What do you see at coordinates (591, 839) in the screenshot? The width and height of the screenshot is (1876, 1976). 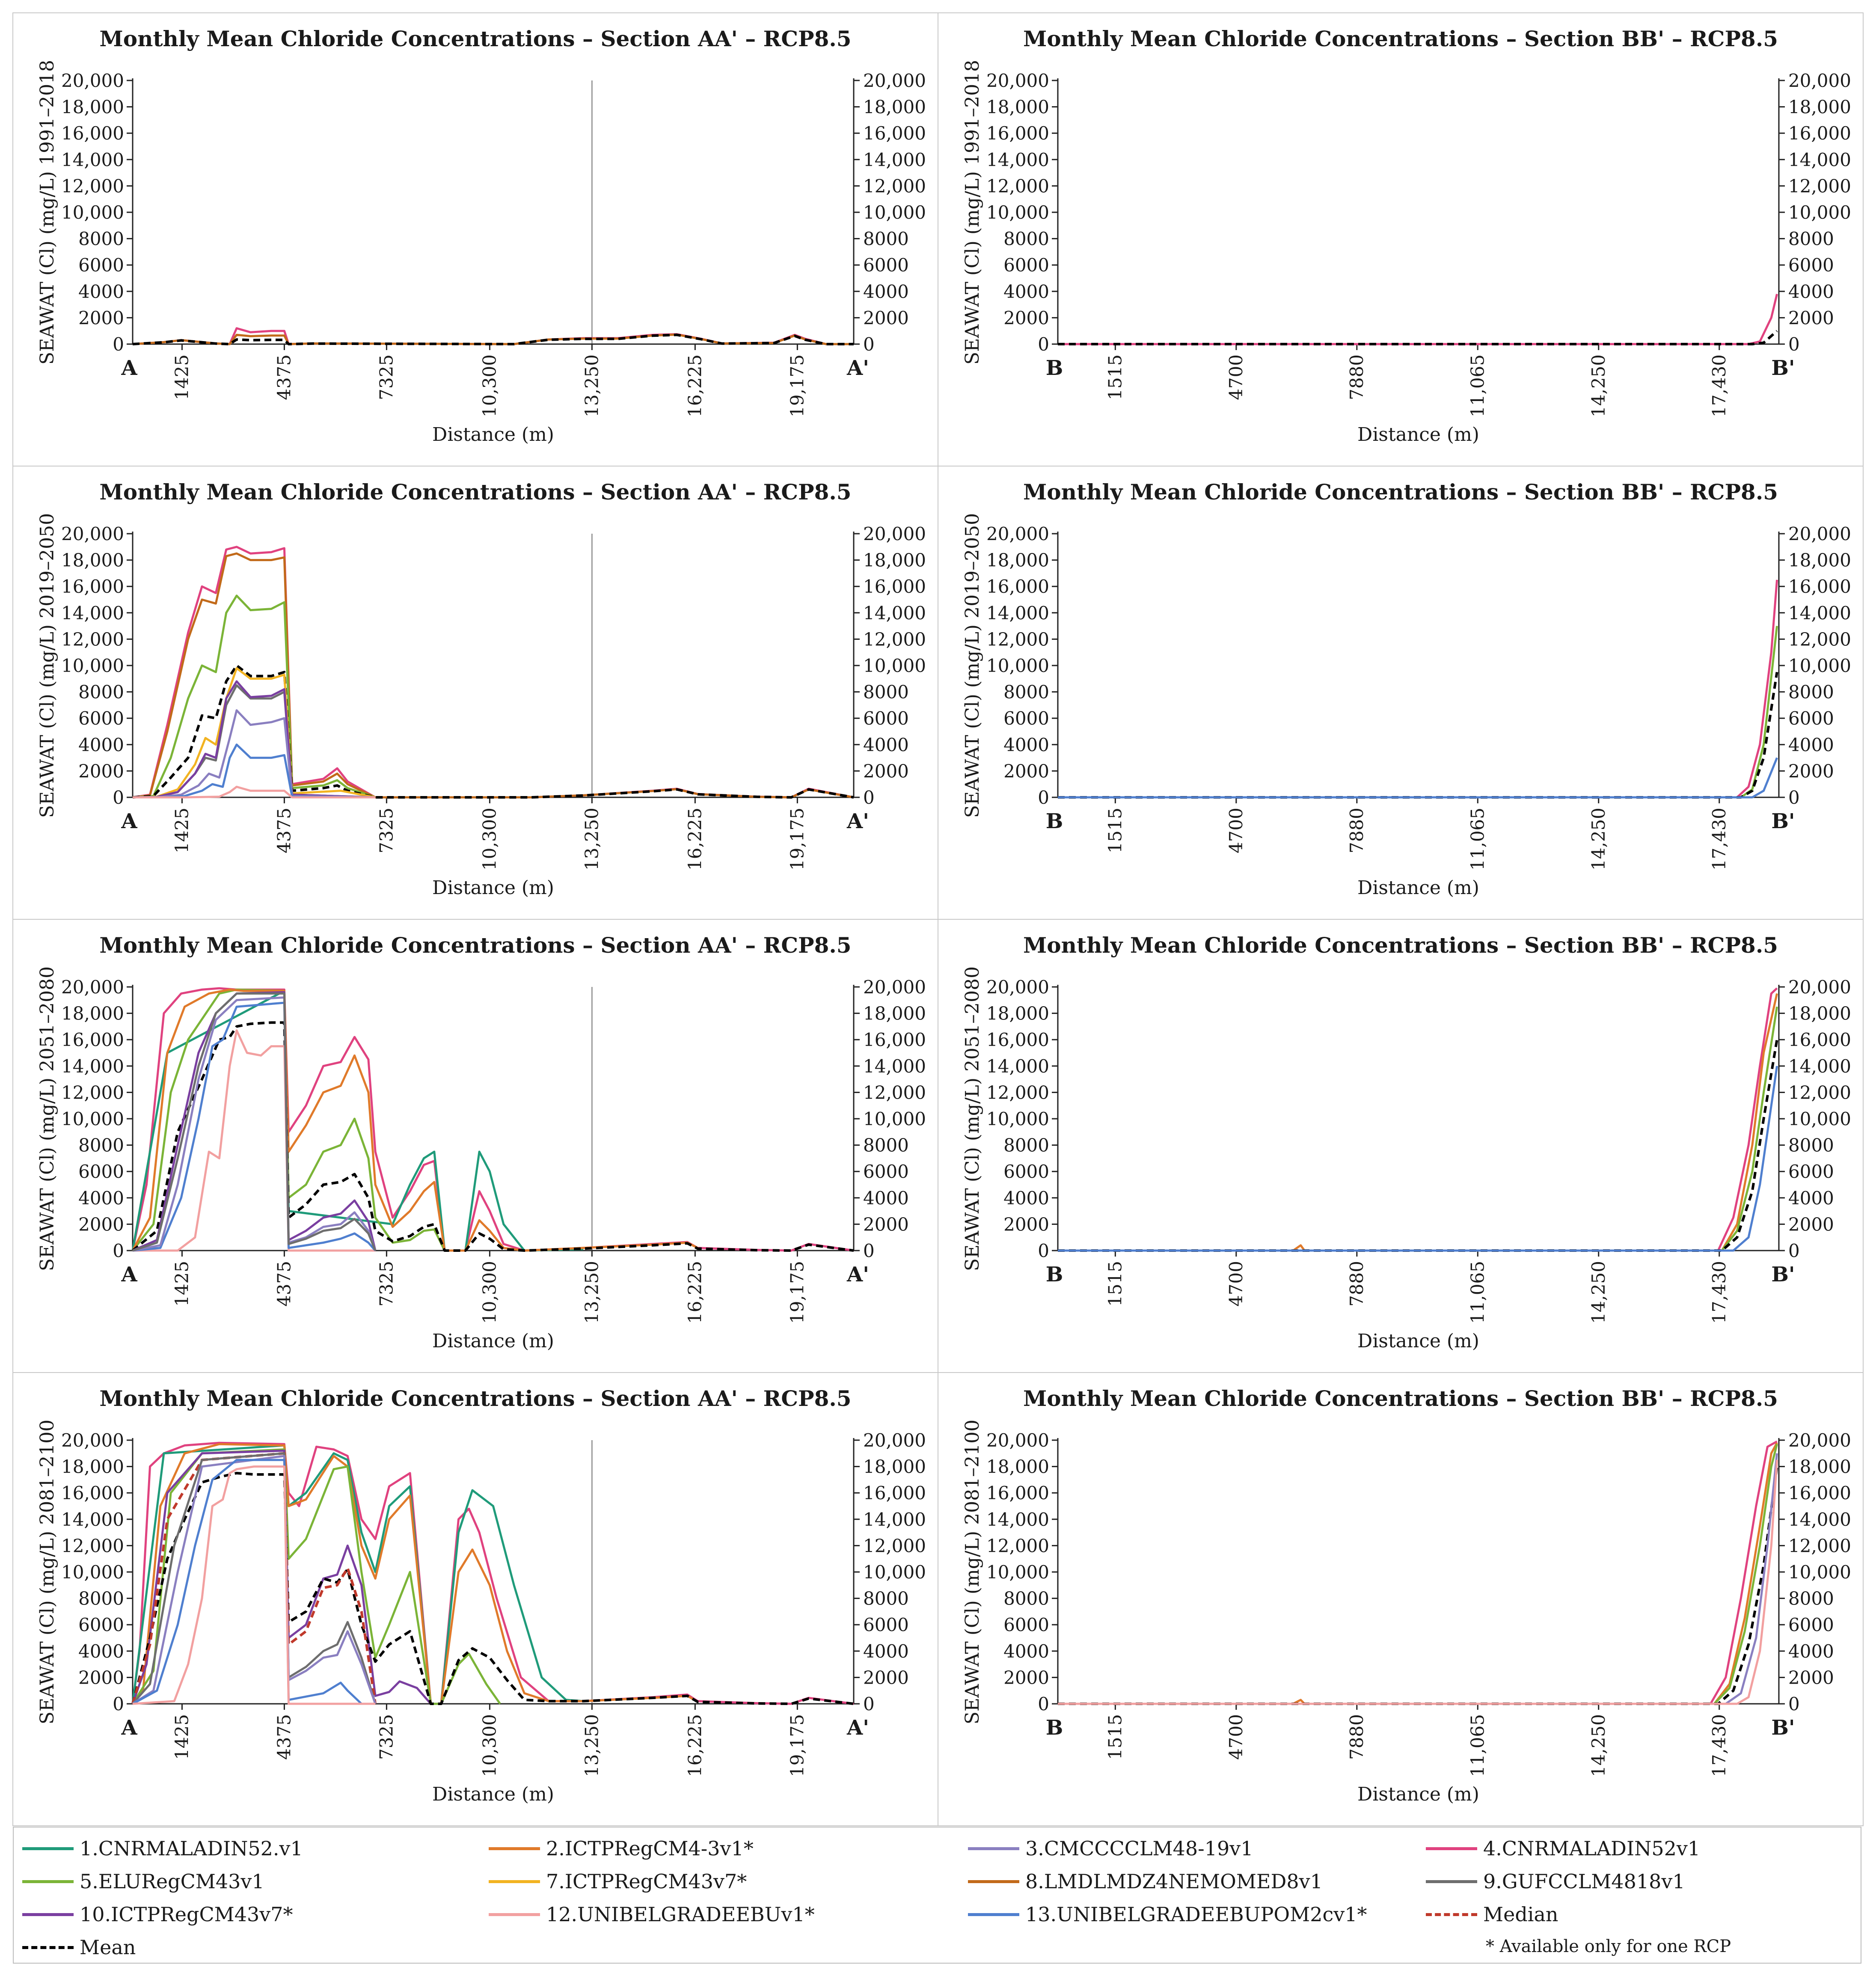 I see `x-tick-label: 13,250` at bounding box center [591, 839].